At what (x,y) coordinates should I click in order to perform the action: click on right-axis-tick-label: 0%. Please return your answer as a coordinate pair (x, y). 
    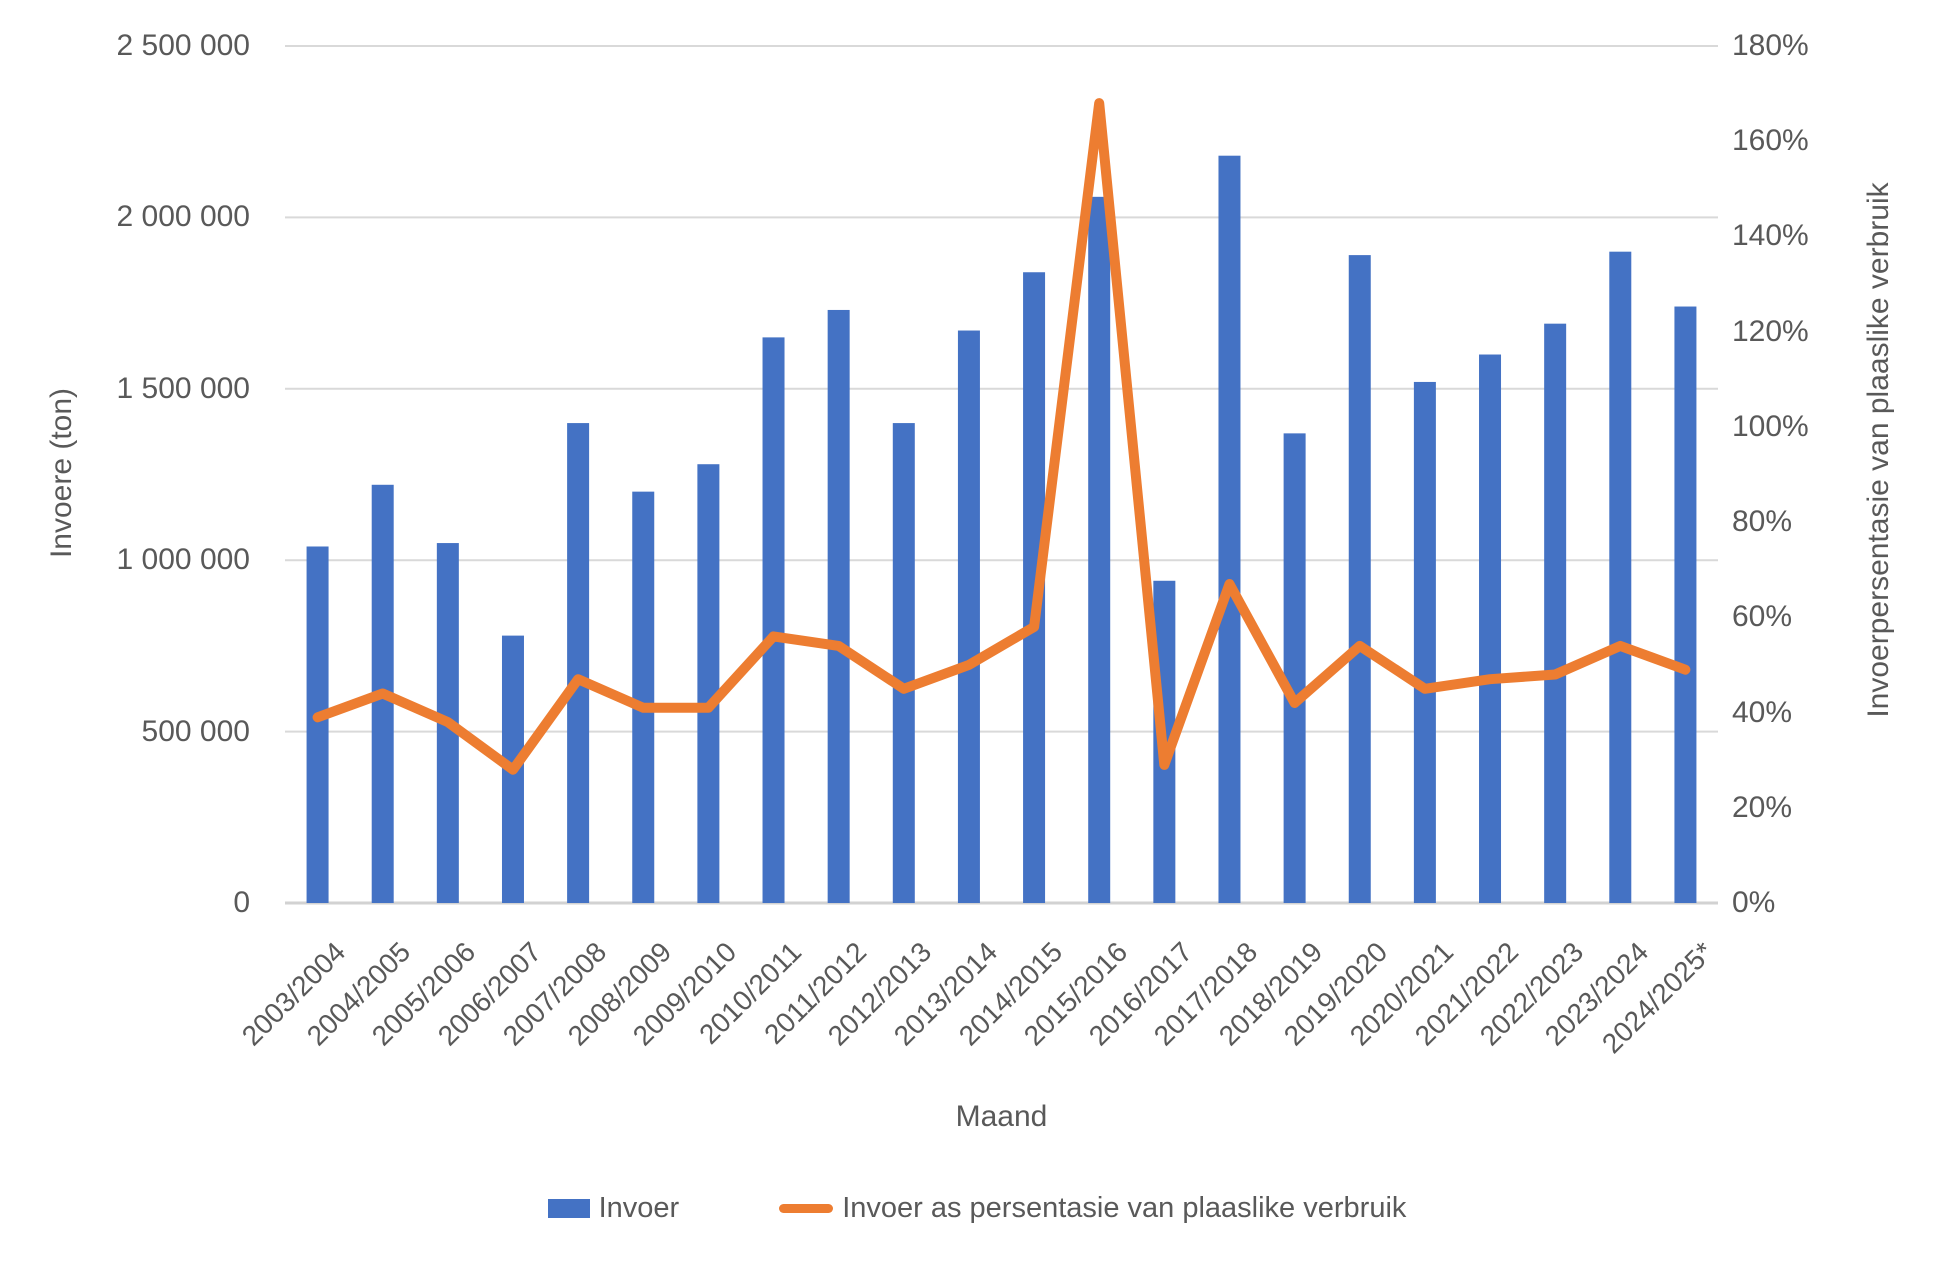
    Looking at the image, I should click on (1754, 902).